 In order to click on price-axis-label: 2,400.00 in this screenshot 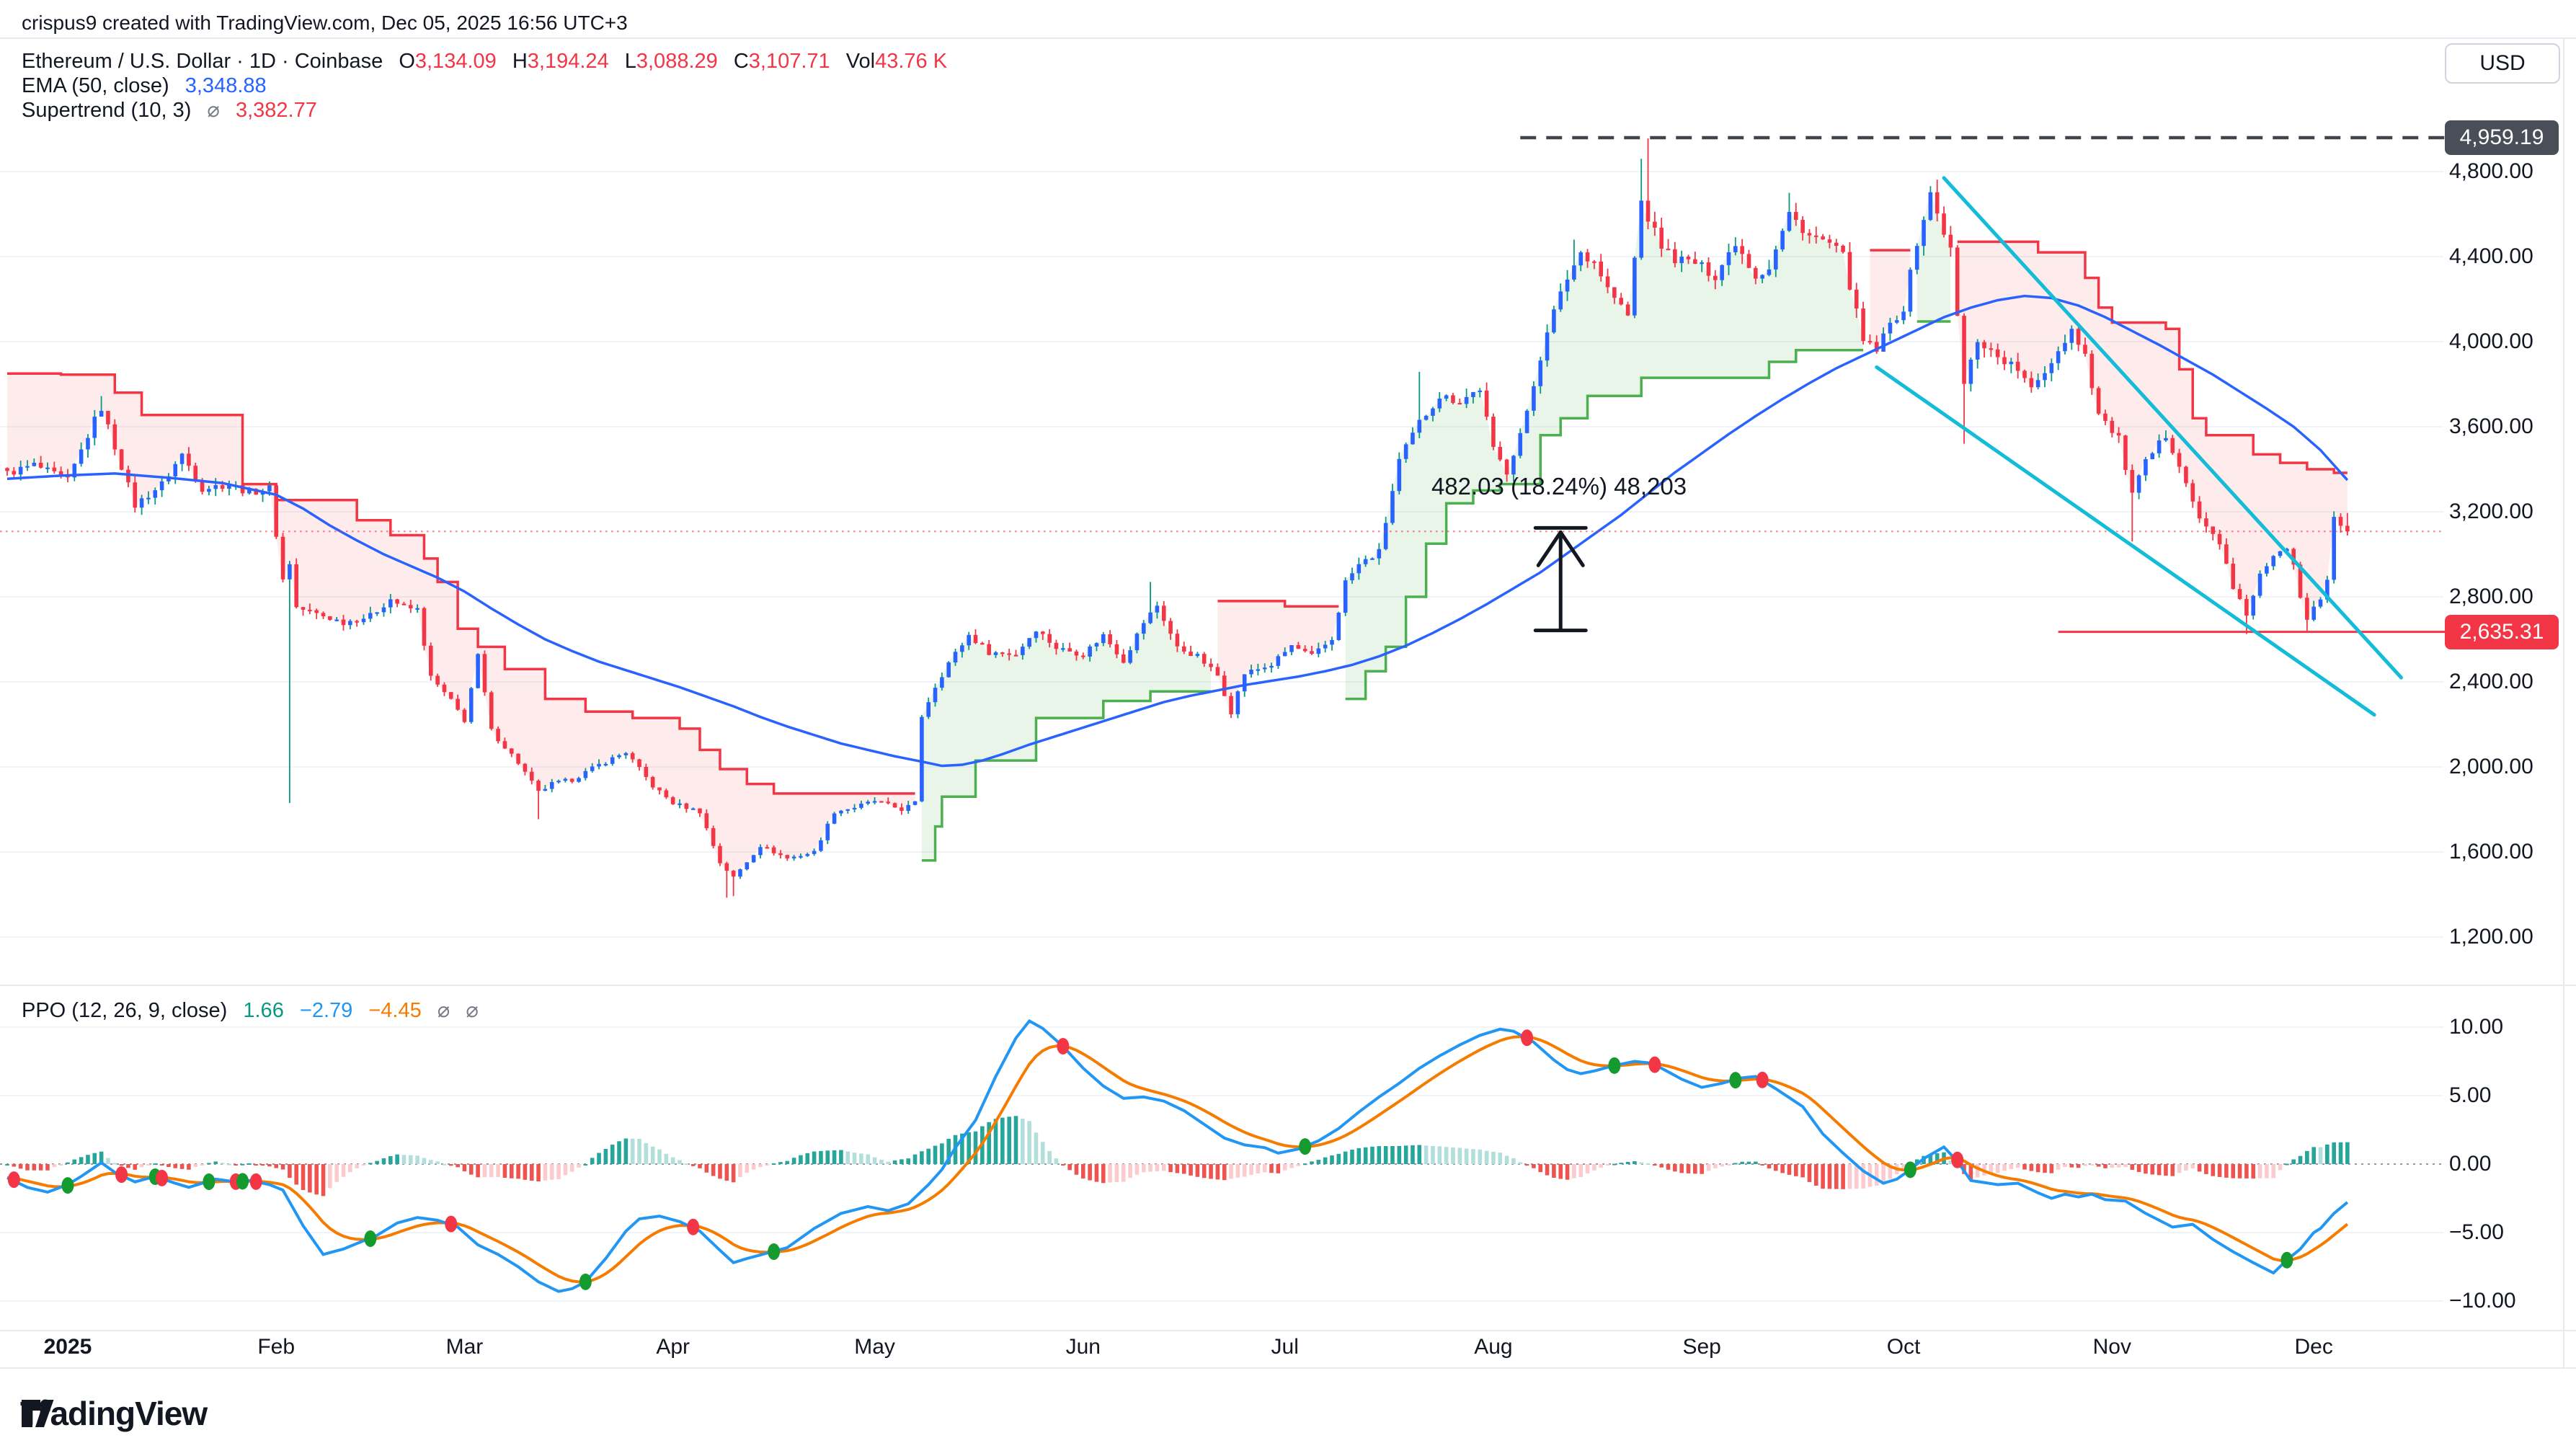, I will do `click(2491, 681)`.